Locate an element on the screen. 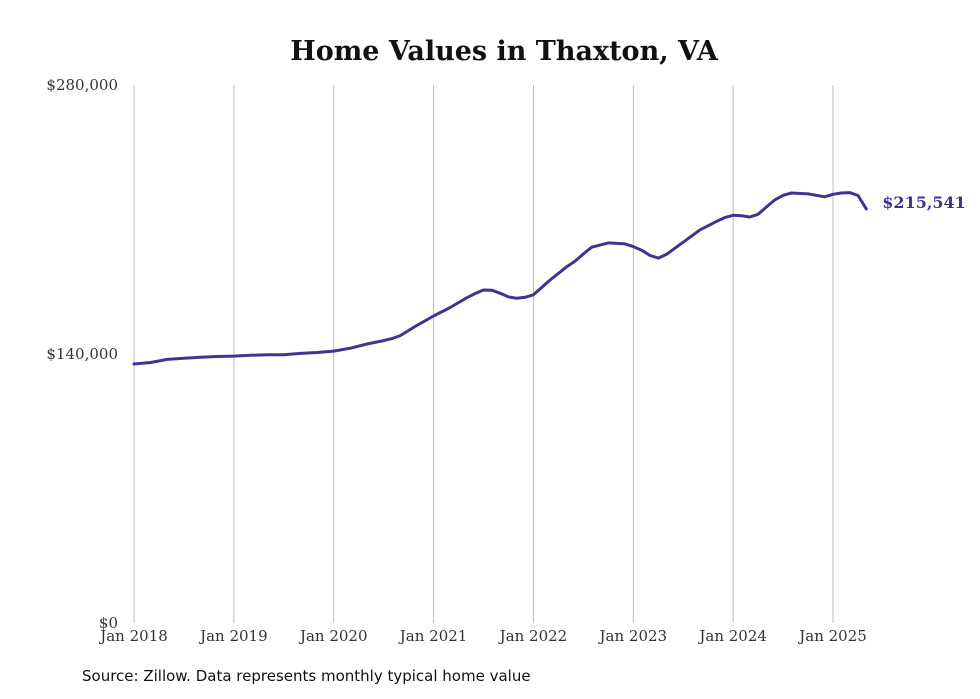 The width and height of the screenshot is (980, 699). x-tick-label: Jan 2019 is located at coordinates (233, 636).